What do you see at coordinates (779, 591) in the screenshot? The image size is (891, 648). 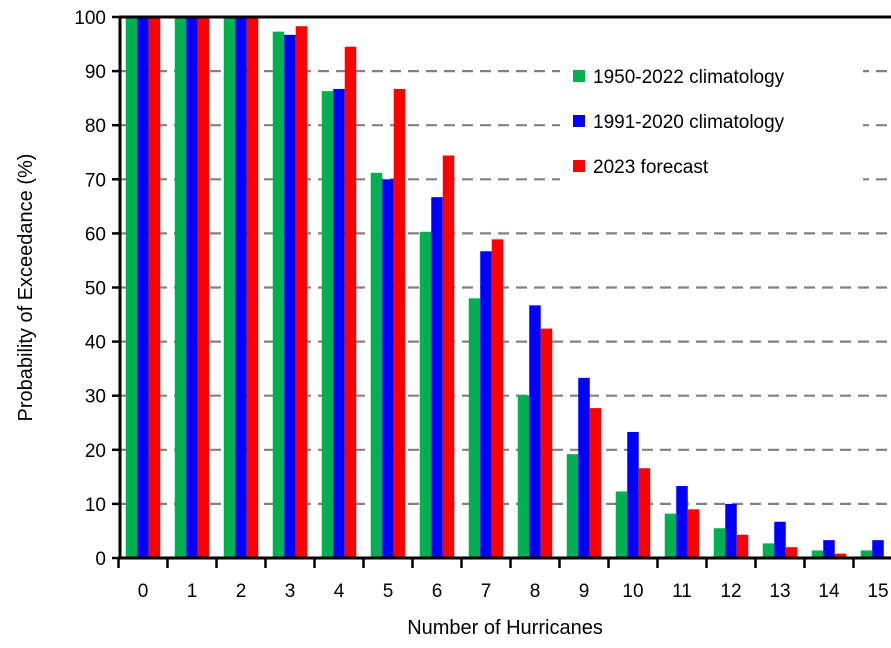 I see `x-tick-label: 13` at bounding box center [779, 591].